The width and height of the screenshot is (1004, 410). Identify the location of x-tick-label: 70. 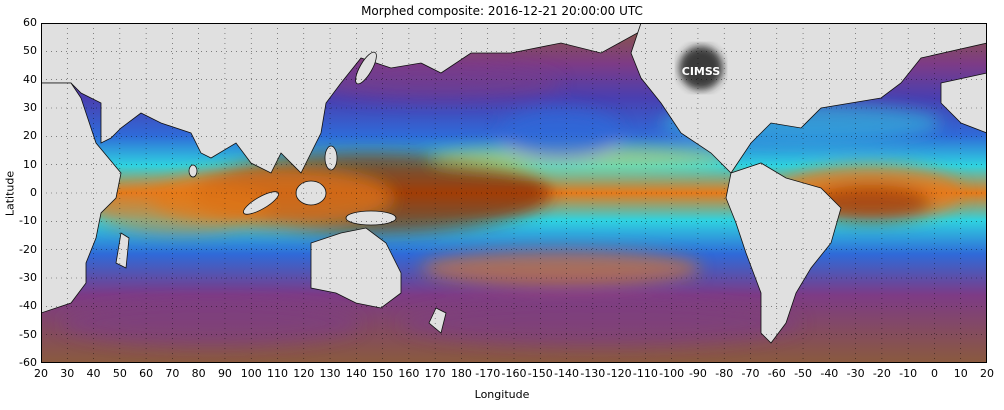
(172, 373).